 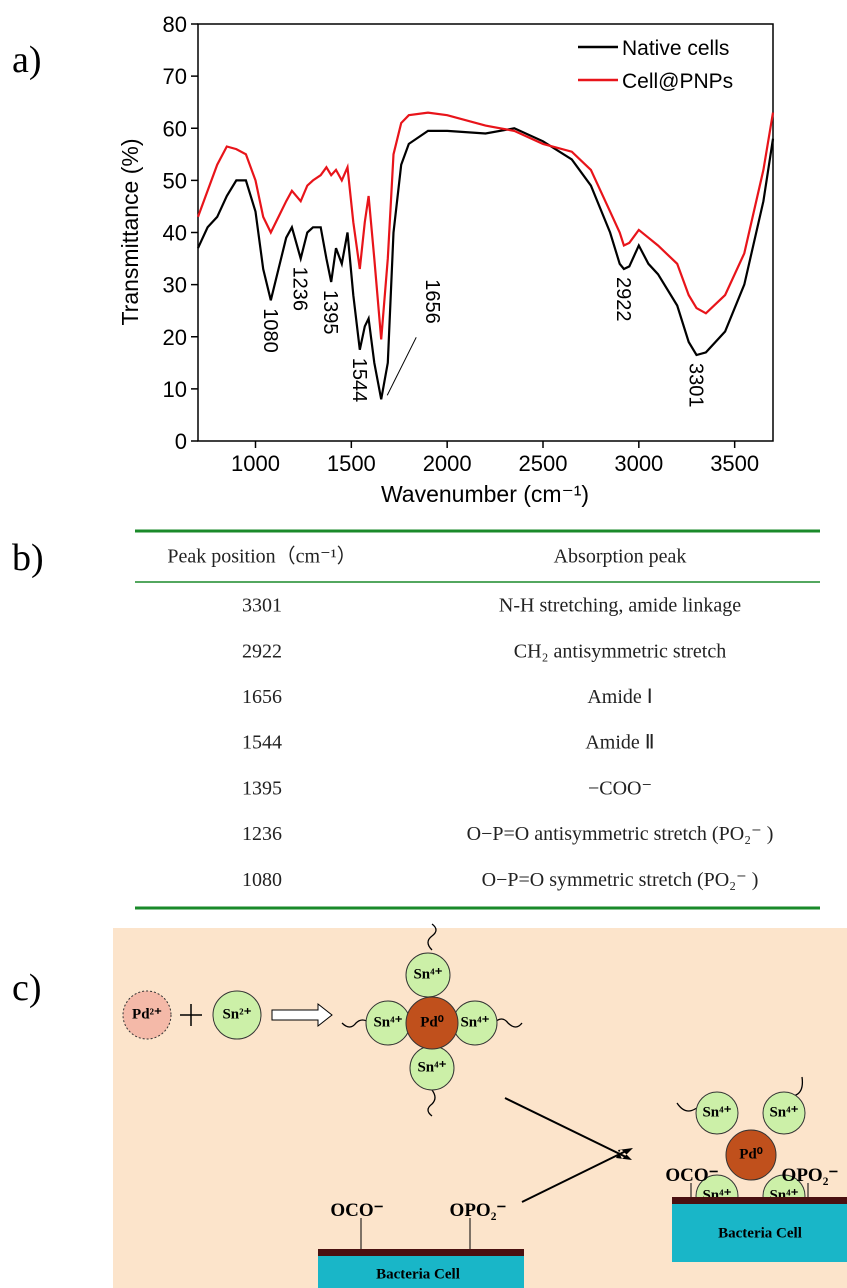 What do you see at coordinates (351, 463) in the screenshot?
I see `x-tick-label: 1500` at bounding box center [351, 463].